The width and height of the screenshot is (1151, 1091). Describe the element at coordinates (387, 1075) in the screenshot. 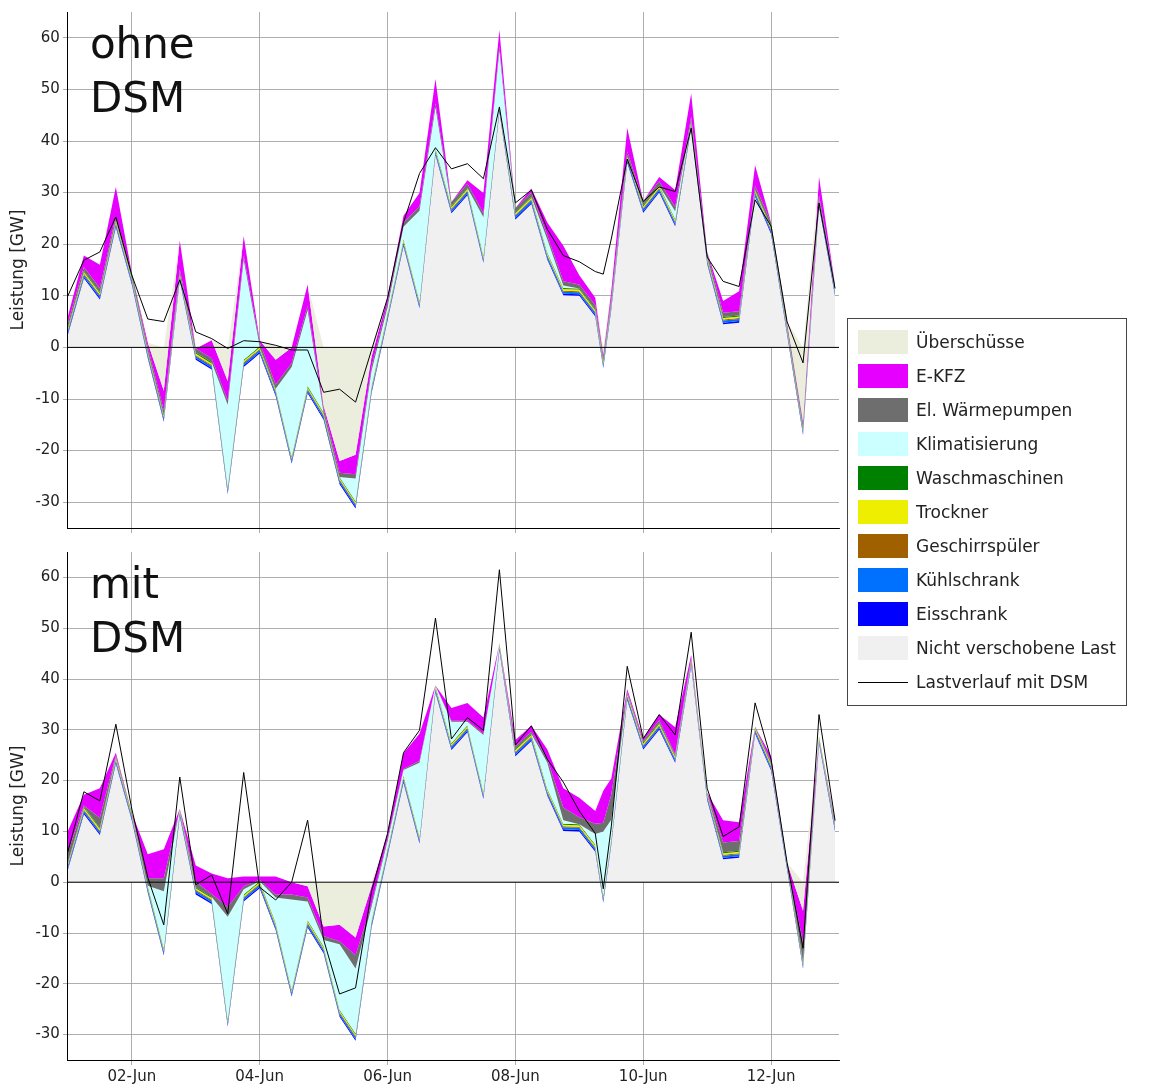

I see `x-tick-label: 06-Jun` at that location.